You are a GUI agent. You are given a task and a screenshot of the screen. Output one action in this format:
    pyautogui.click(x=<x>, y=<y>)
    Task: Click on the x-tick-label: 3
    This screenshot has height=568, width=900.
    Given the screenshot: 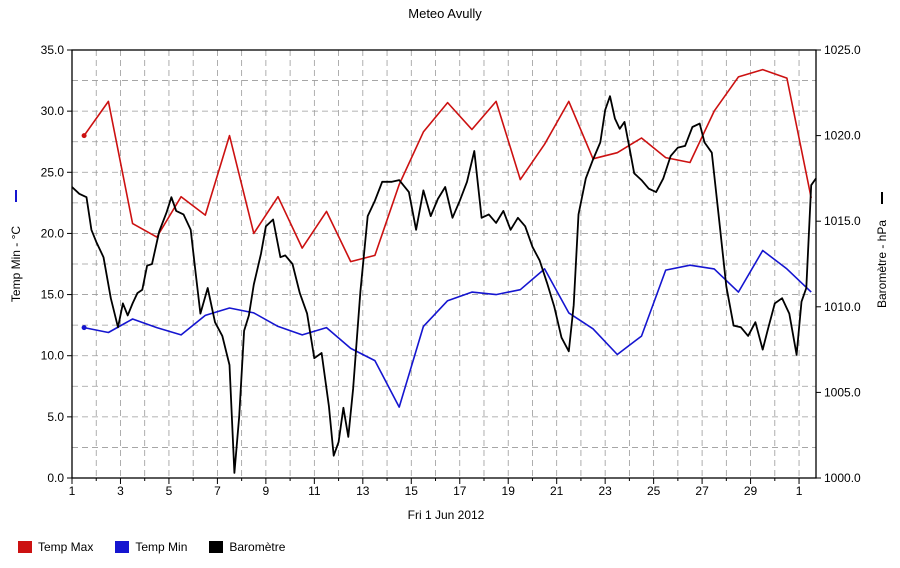 What is the action you would take?
    pyautogui.click(x=120, y=491)
    